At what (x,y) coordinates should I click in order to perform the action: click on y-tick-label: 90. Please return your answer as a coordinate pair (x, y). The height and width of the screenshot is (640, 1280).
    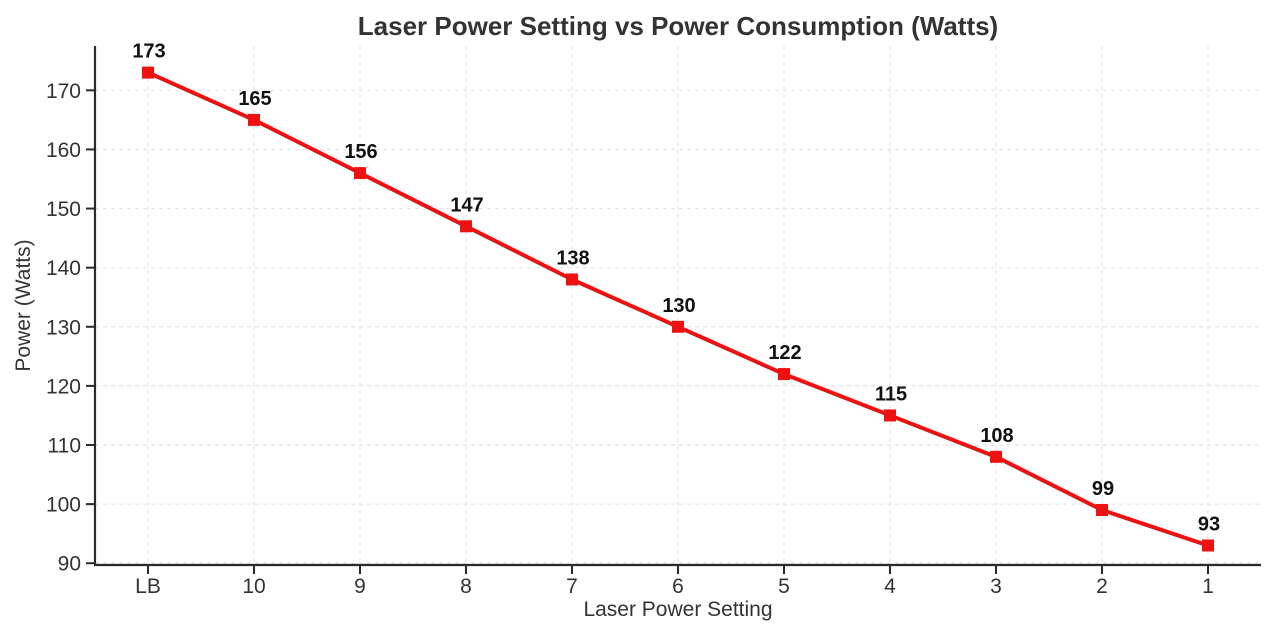
    Looking at the image, I should click on (69, 564).